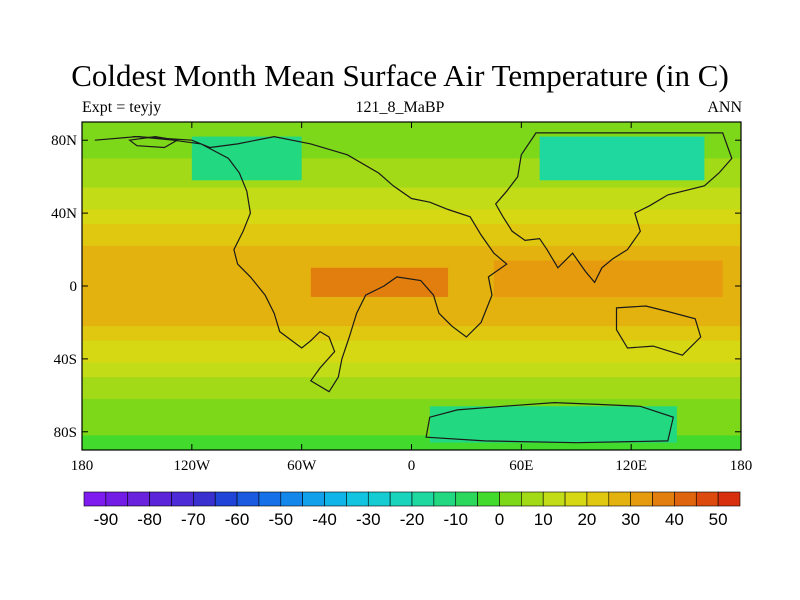 The height and width of the screenshot is (600, 800). I want to click on colorbar-swatch, so click(423, 499).